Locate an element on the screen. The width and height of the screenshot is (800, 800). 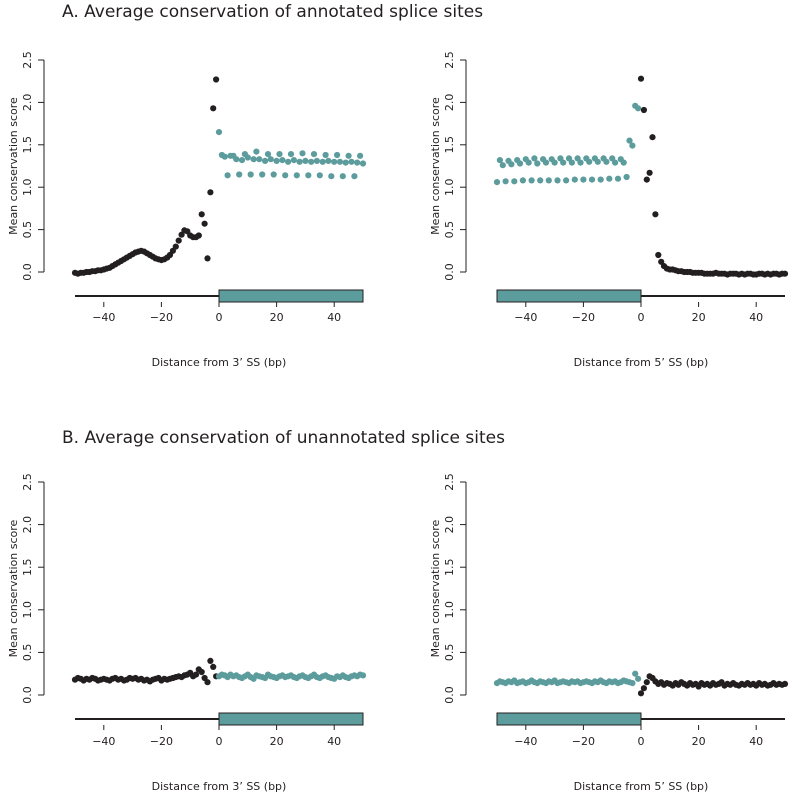
exon-box is located at coordinates (569, 296).